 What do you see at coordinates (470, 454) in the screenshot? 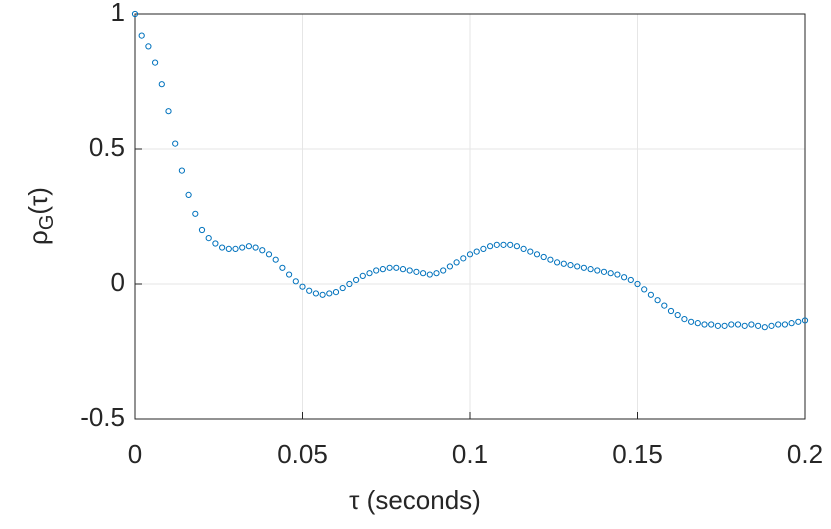
I see `x-tick-label: 0.1` at bounding box center [470, 454].